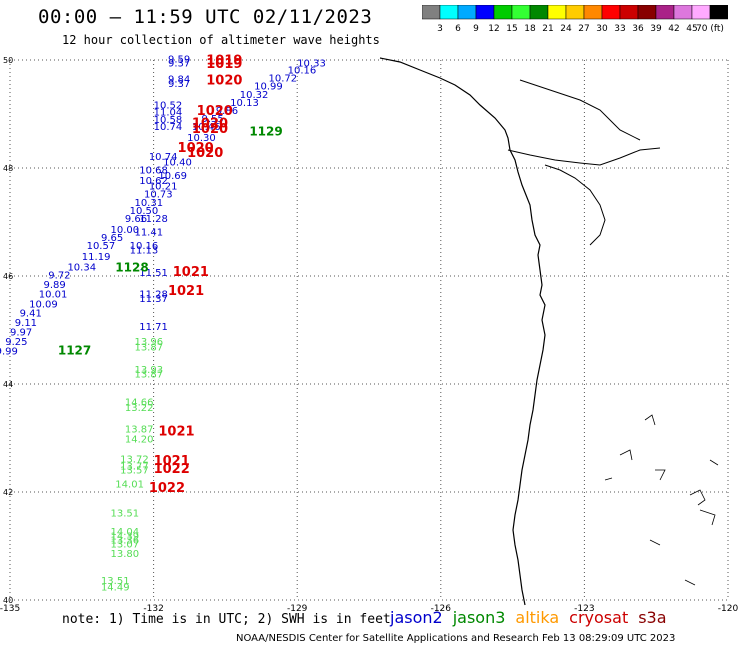 The width and height of the screenshot is (740, 650). Describe the element at coordinates (212, 119) in the screenshot. I see `swh-label-jason2: 9.55` at that location.